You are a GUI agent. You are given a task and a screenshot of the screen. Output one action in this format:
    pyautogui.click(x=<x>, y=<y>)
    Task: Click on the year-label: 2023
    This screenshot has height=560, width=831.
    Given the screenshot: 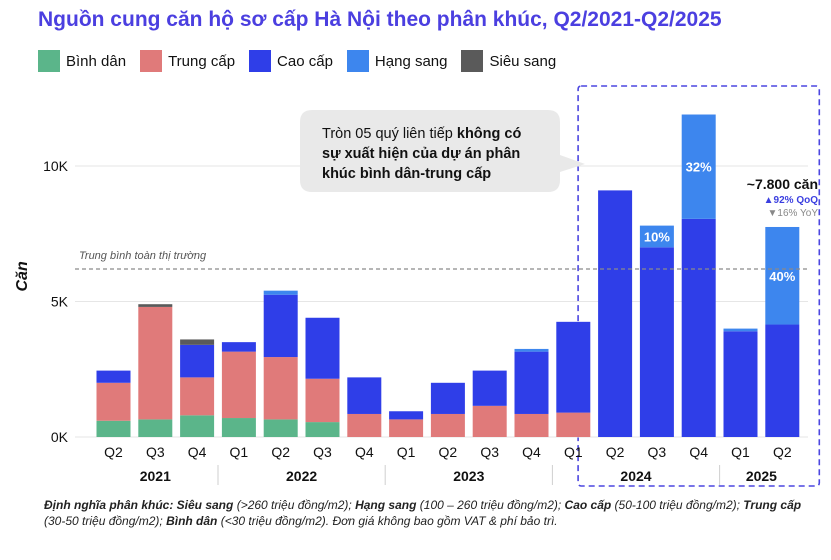 What is the action you would take?
    pyautogui.click(x=468, y=476)
    